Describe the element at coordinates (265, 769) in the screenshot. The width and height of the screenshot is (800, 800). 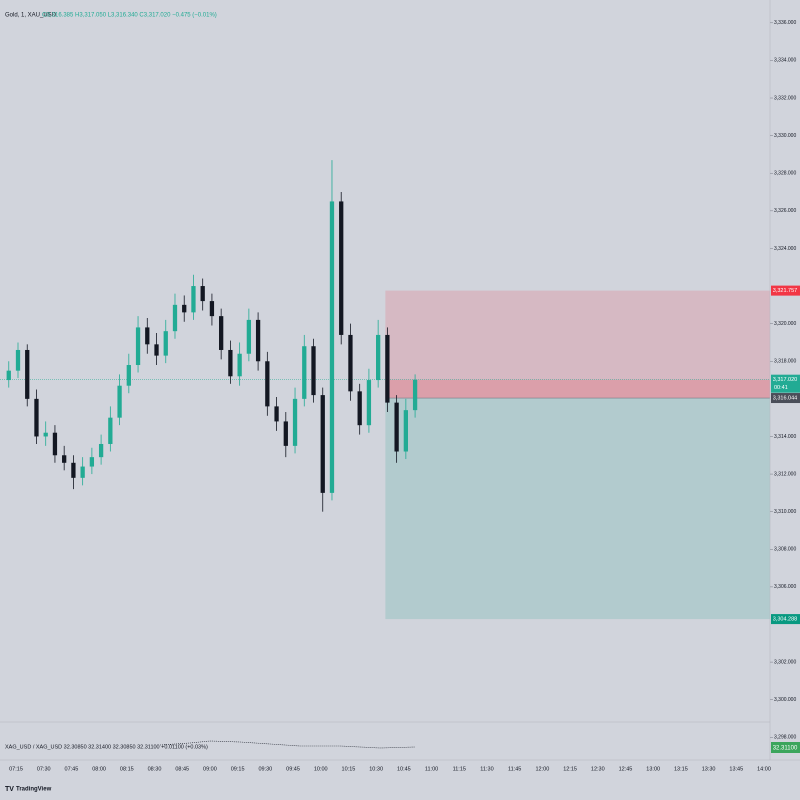
I see `x-tick-label: 09:30` at that location.